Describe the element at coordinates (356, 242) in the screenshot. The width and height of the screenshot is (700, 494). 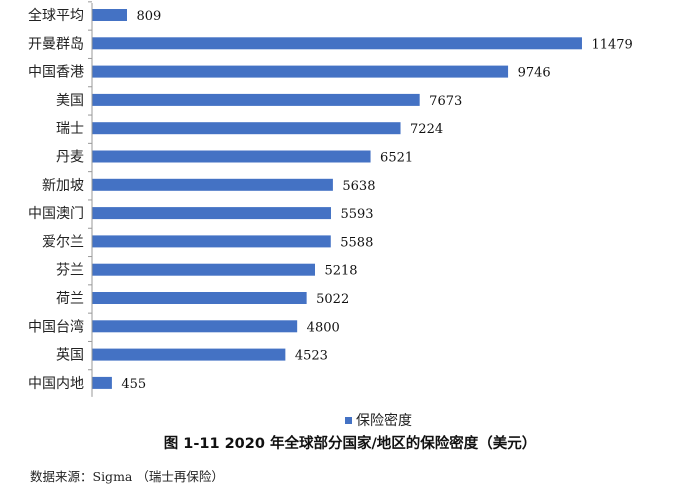
I see `data-label: 5588` at that location.